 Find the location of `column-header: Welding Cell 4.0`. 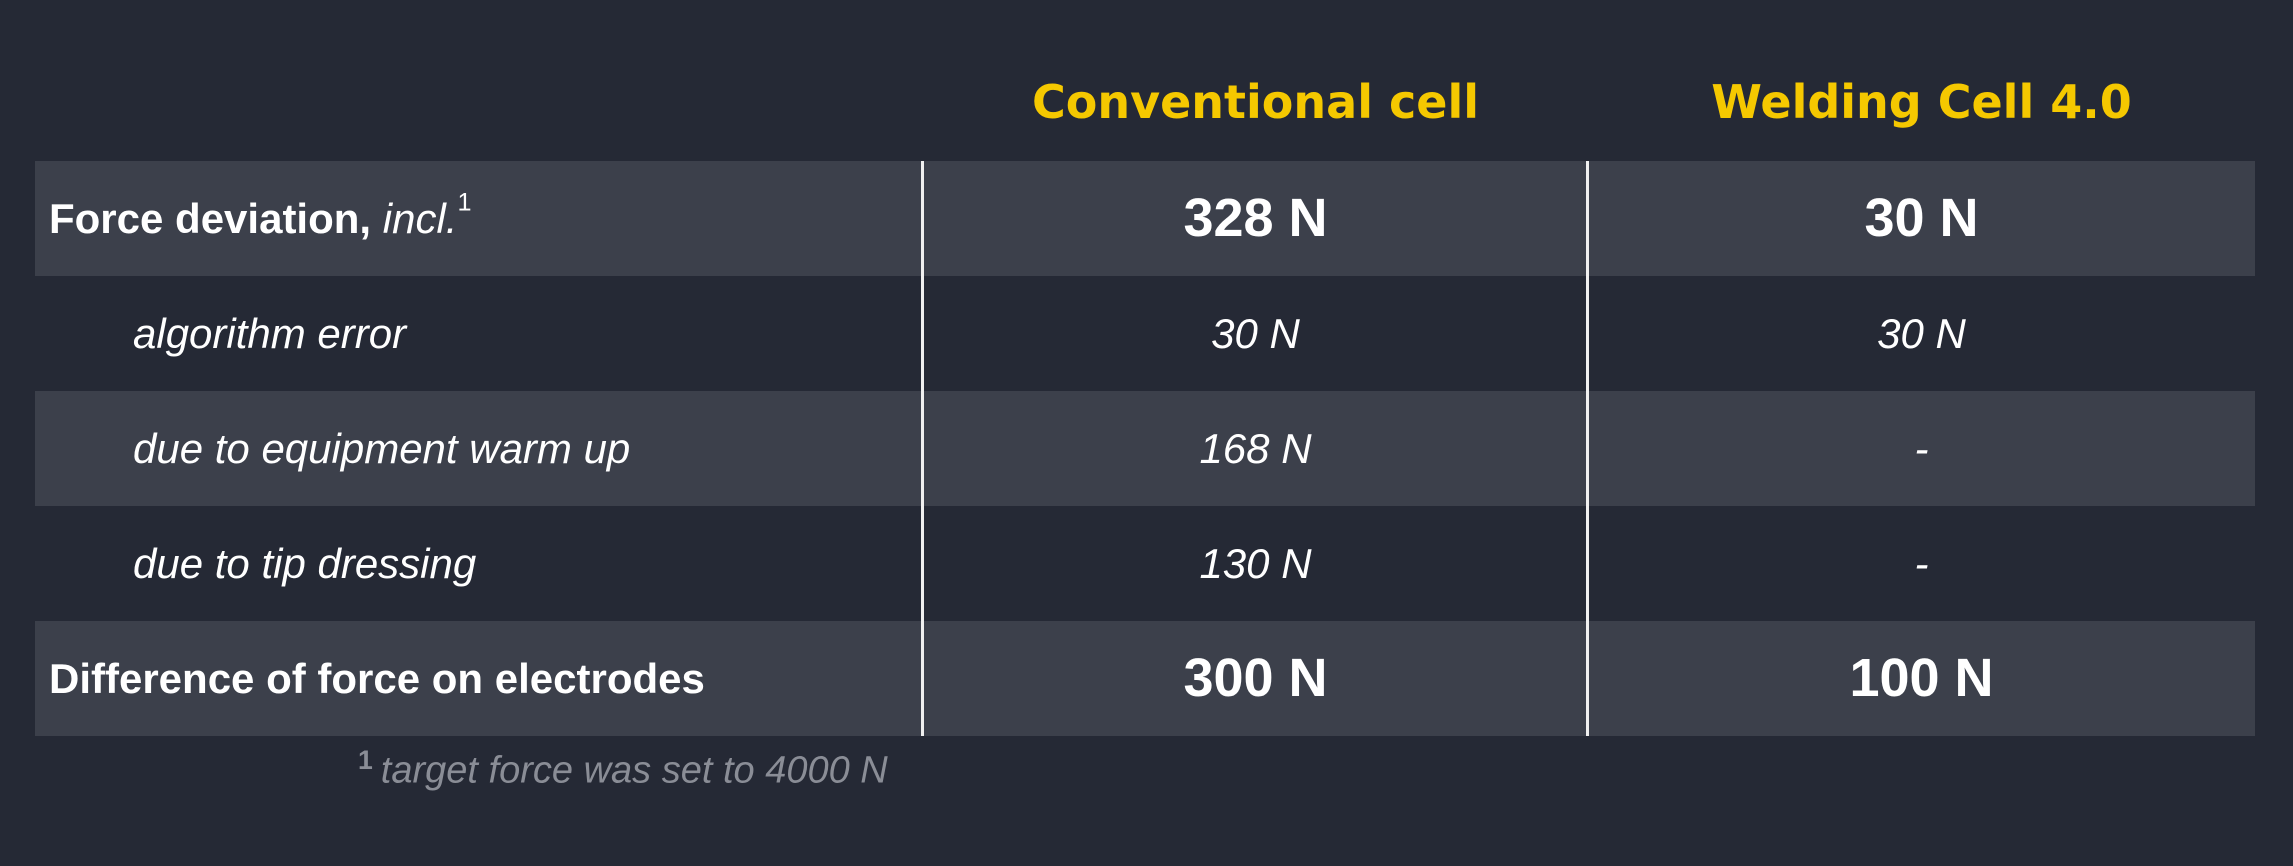

column-header: Welding Cell 4.0 is located at coordinates (1921, 102).